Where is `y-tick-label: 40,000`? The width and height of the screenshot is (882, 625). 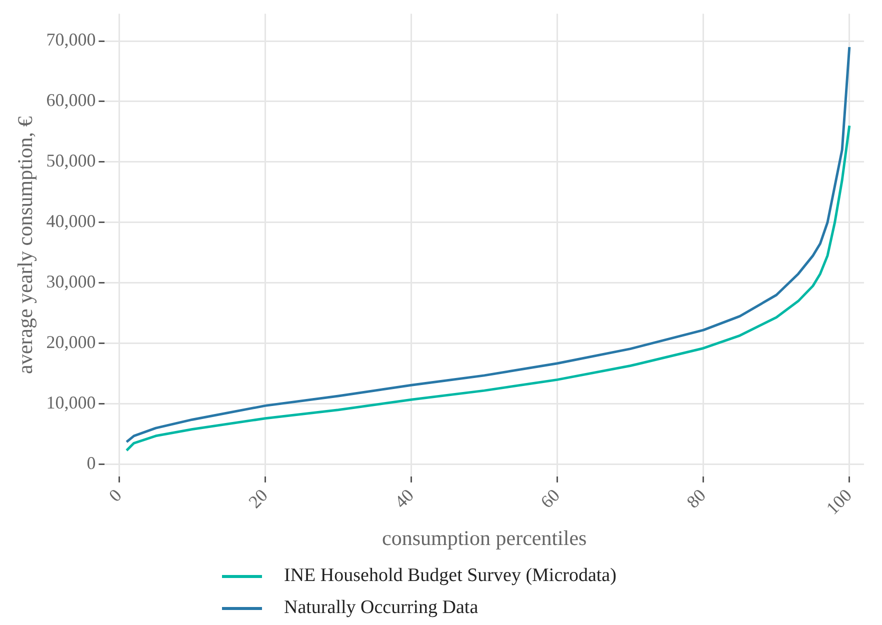 y-tick-label: 40,000 is located at coordinates (71, 221).